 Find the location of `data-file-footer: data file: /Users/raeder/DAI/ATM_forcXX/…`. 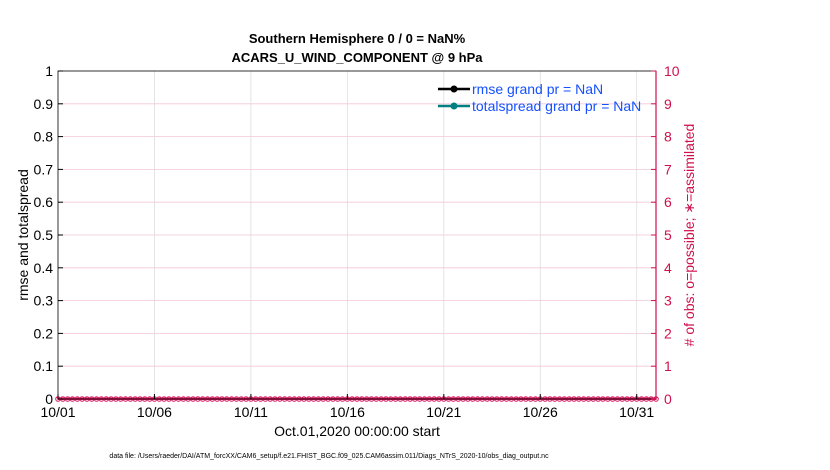

data-file-footer: data file: /Users/raeder/DAI/ATM_forcXX/… is located at coordinates (329, 456).